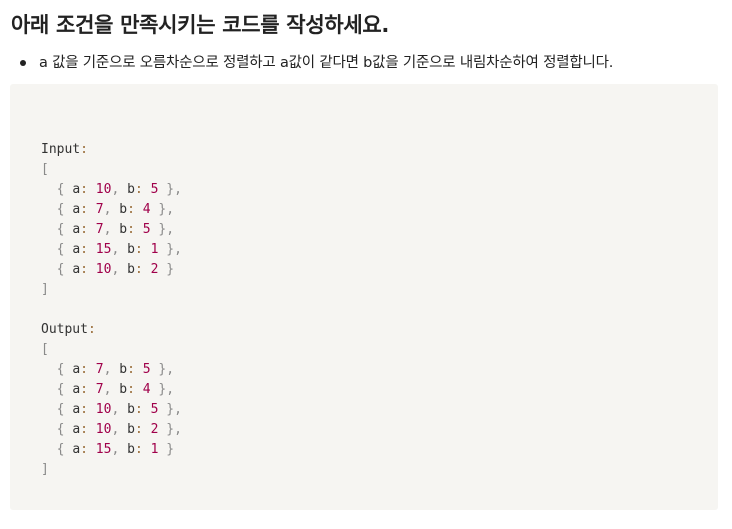 This screenshot has height=529, width=732. What do you see at coordinates (23, 63) in the screenshot?
I see `bullet-icon` at bounding box center [23, 63].